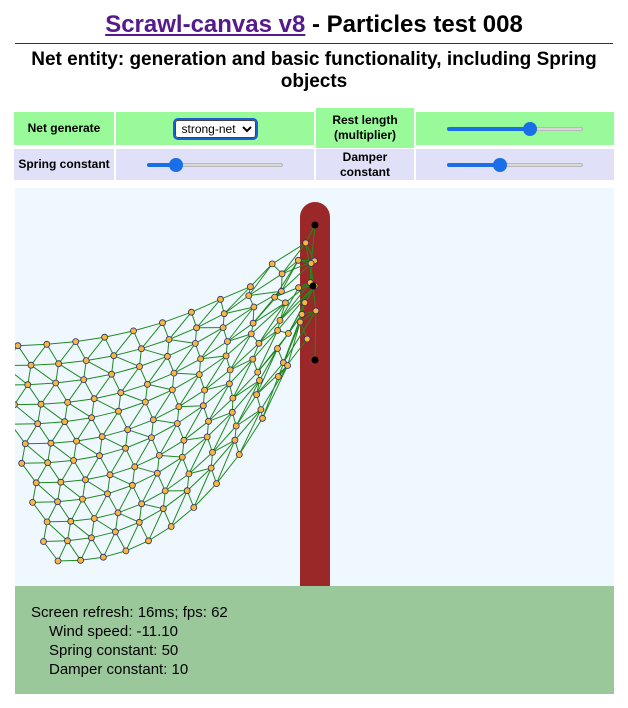  I want to click on net-generate-label: Net generate, so click(64, 128).